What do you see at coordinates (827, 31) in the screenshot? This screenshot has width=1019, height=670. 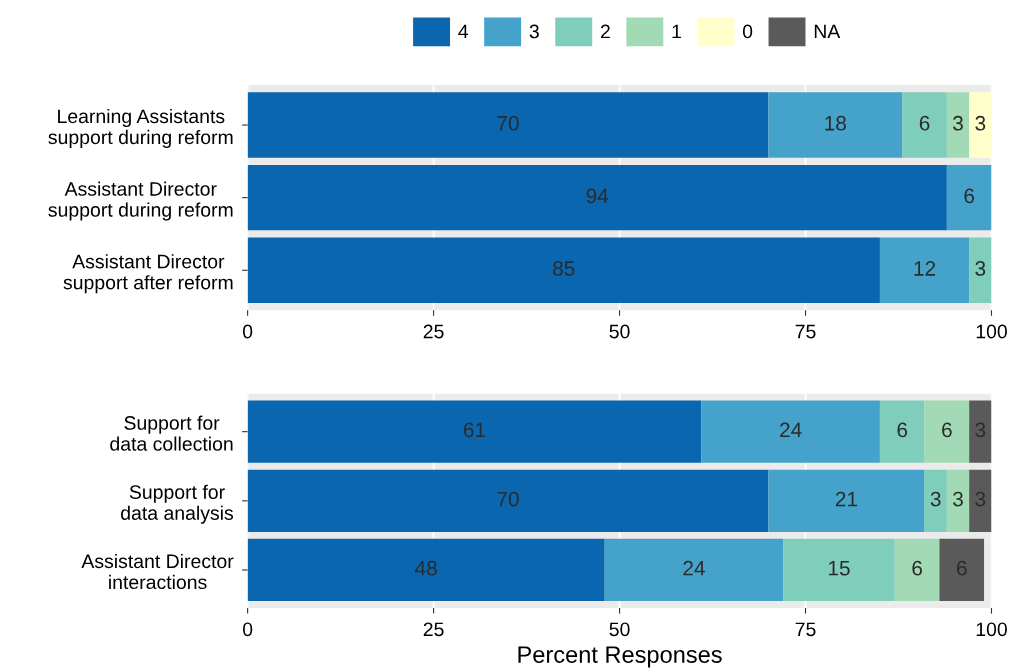 I see `legend-label: NA` at bounding box center [827, 31].